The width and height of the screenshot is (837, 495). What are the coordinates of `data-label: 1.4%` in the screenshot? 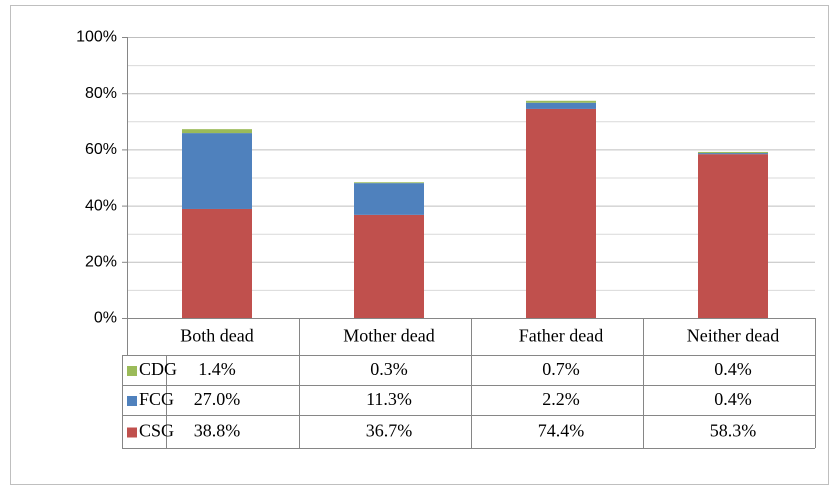 It's located at (217, 369).